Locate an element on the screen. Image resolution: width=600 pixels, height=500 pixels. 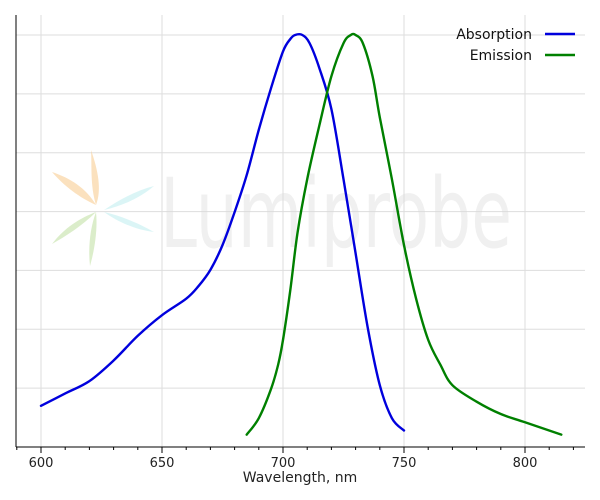
watermark-text: Lumiprobe is located at coordinates (336, 214).